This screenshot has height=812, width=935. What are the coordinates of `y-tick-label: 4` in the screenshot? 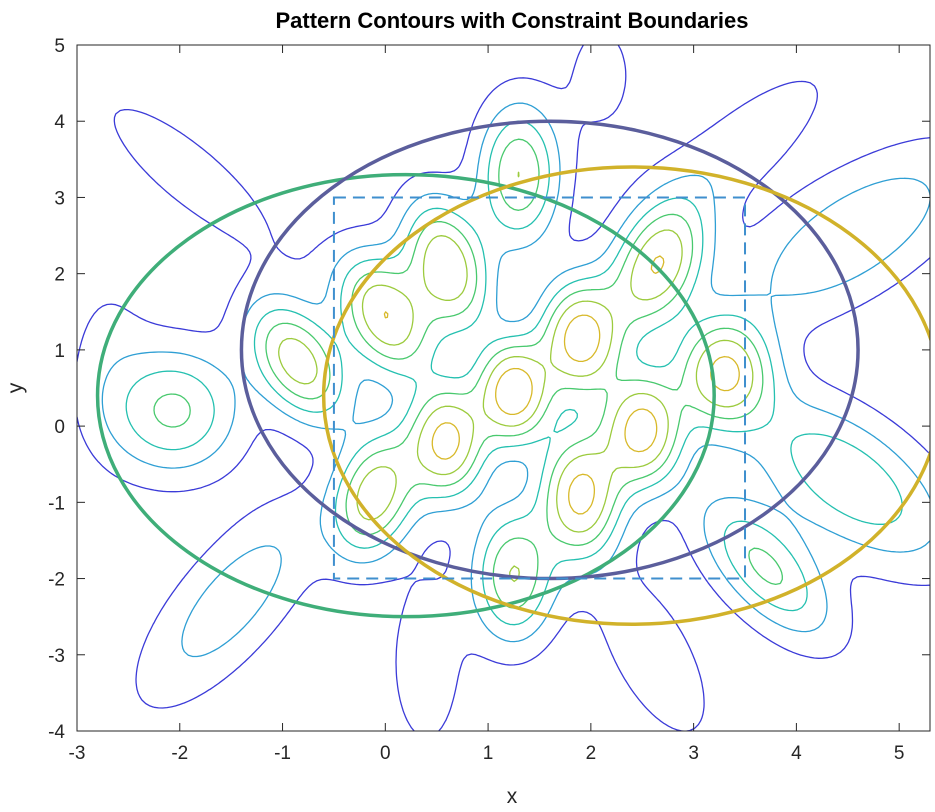 It's located at (59, 122).